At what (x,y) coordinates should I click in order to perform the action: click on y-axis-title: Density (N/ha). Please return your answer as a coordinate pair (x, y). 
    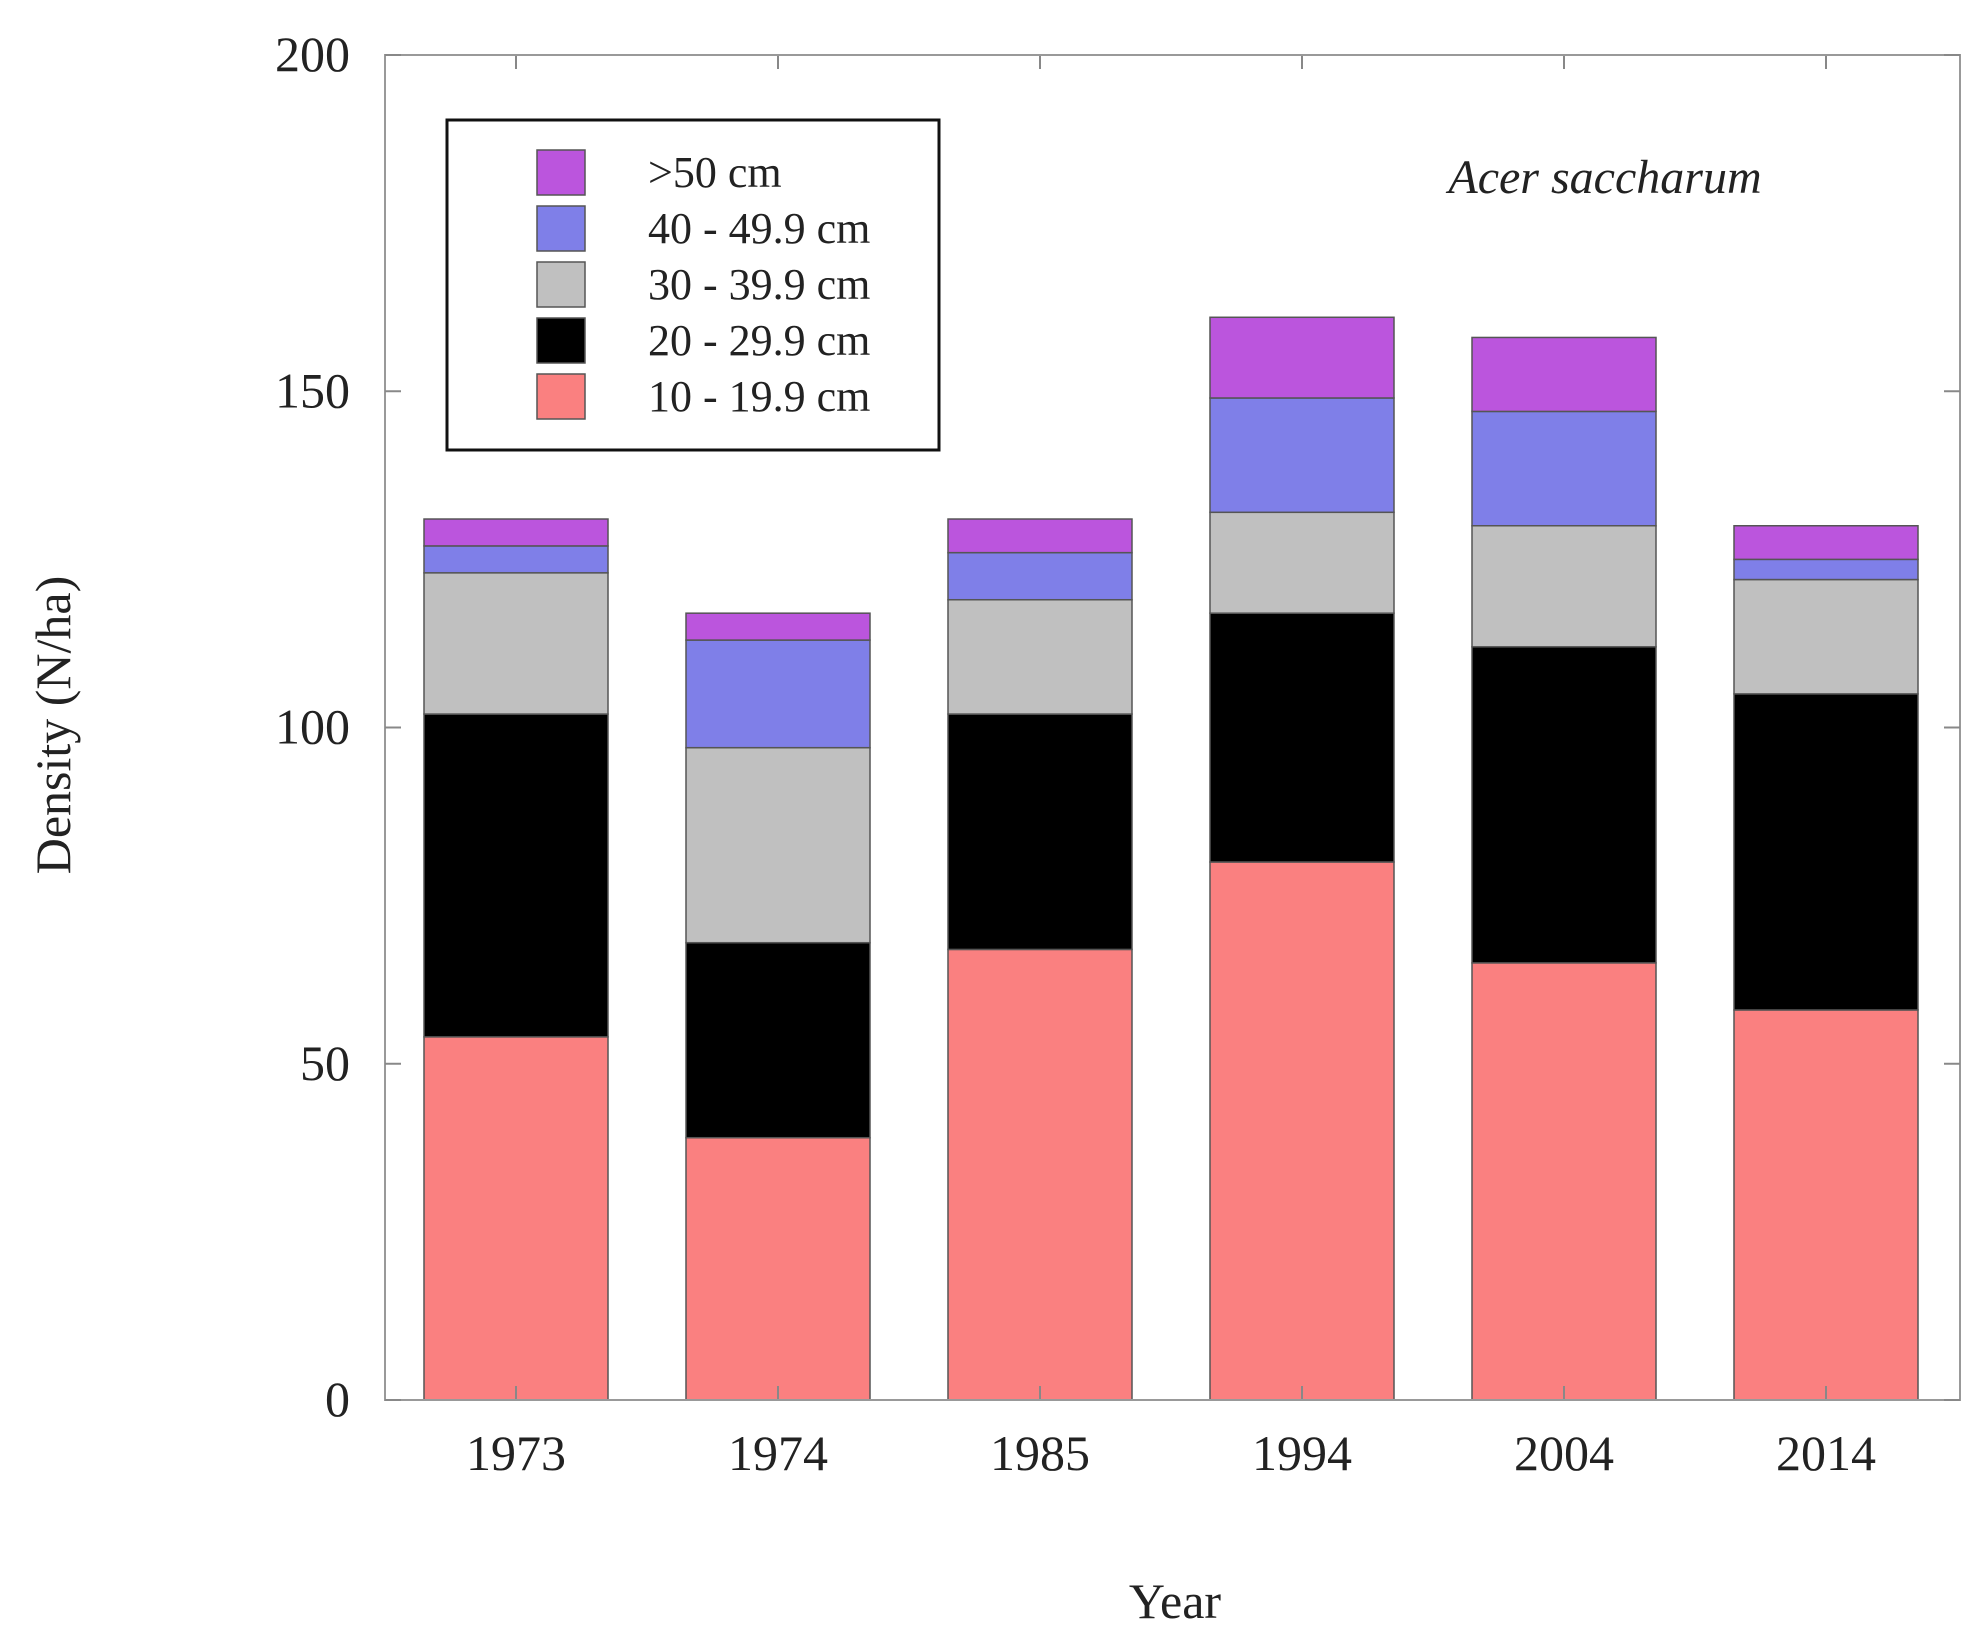
    Looking at the image, I should click on (53, 725).